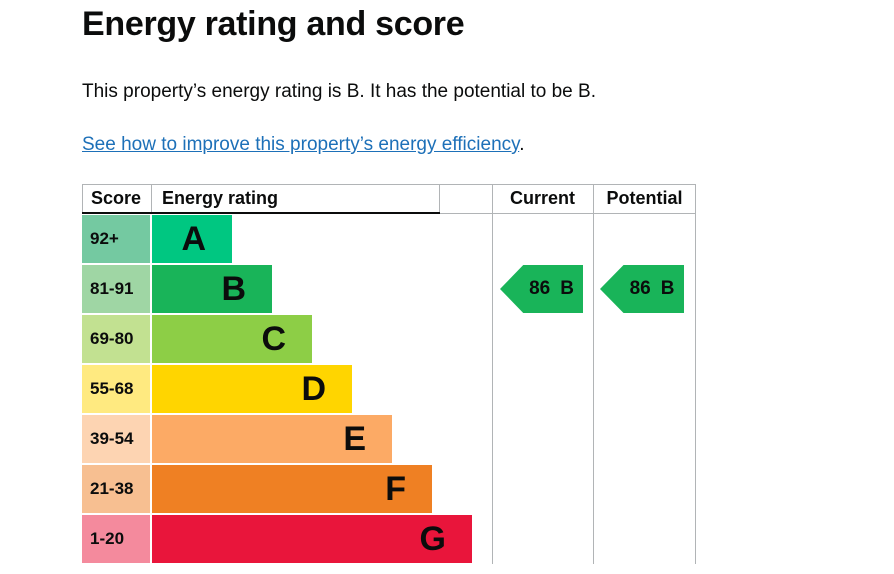  What do you see at coordinates (273, 24) in the screenshot?
I see `page-title: Energy rating and score` at bounding box center [273, 24].